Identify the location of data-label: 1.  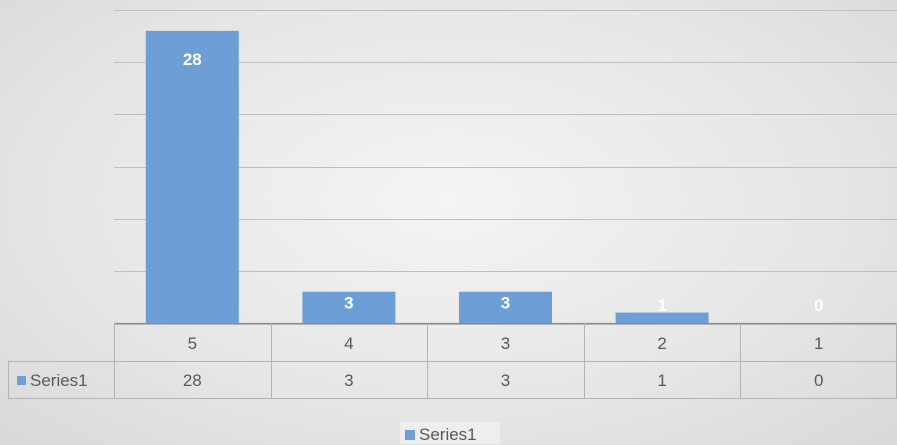
(661, 305).